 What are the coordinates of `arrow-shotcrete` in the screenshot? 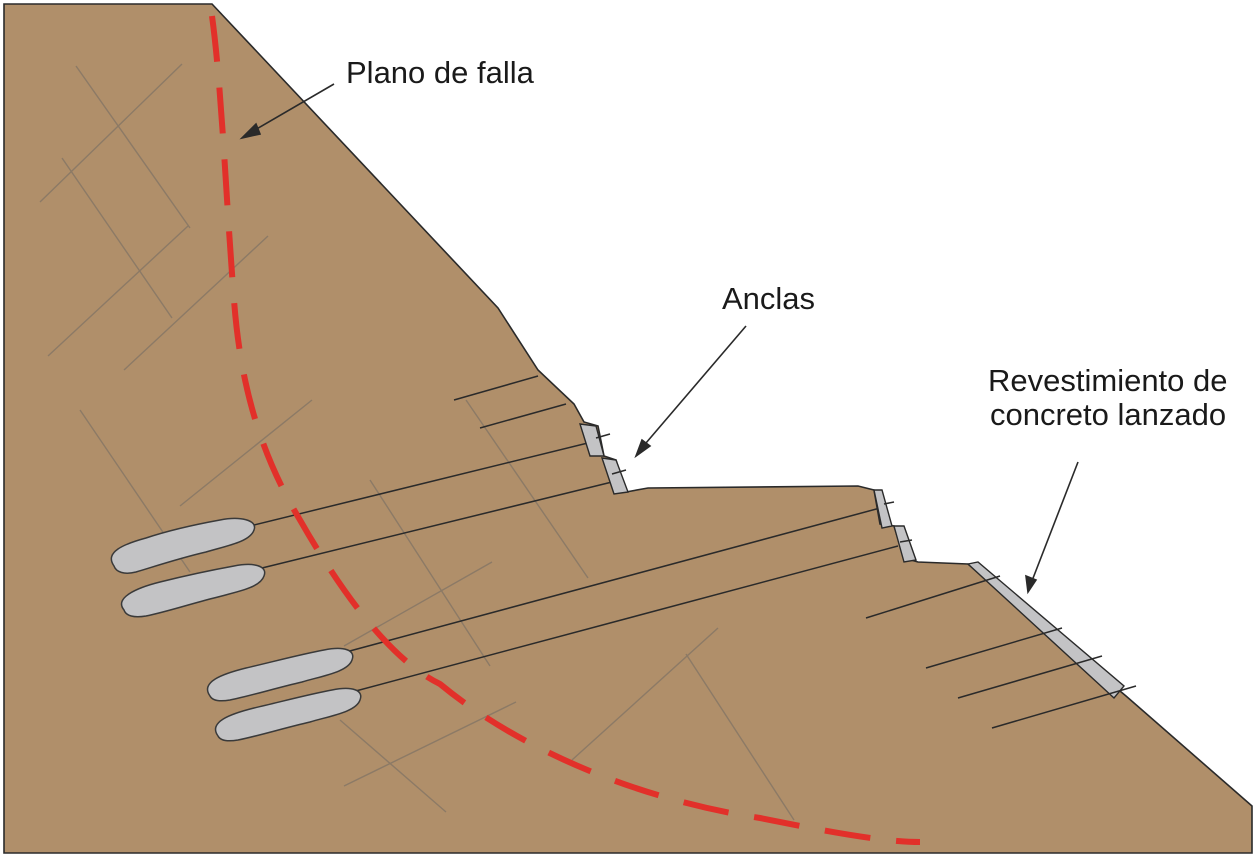 It's located at (1054, 524).